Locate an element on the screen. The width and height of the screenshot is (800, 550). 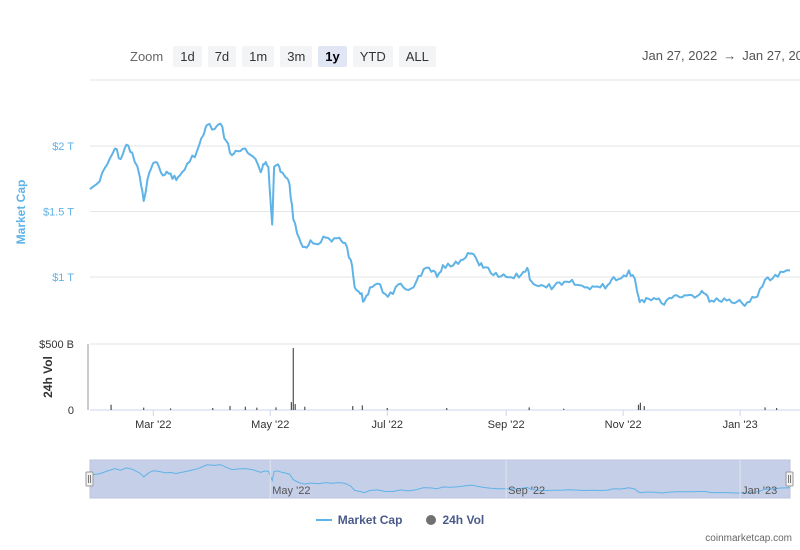
legend-24h-vol: 24h Vol is located at coordinates (455, 520).